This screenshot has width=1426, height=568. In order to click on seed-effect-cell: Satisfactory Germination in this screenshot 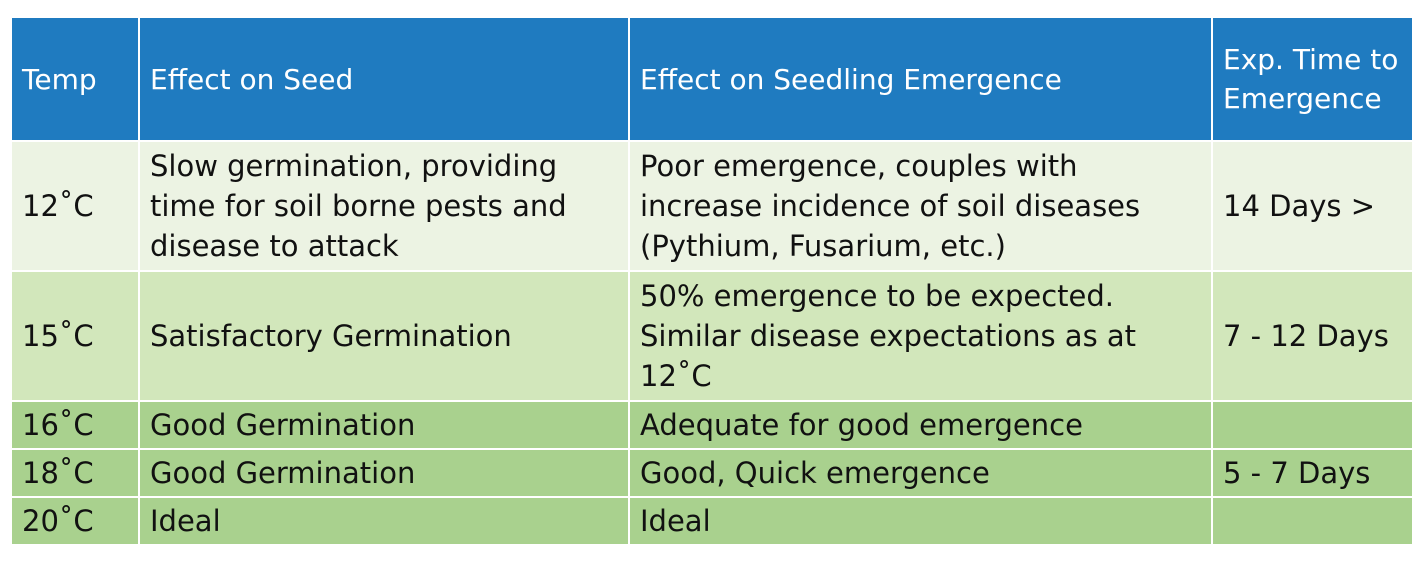, I will do `click(384, 336)`.